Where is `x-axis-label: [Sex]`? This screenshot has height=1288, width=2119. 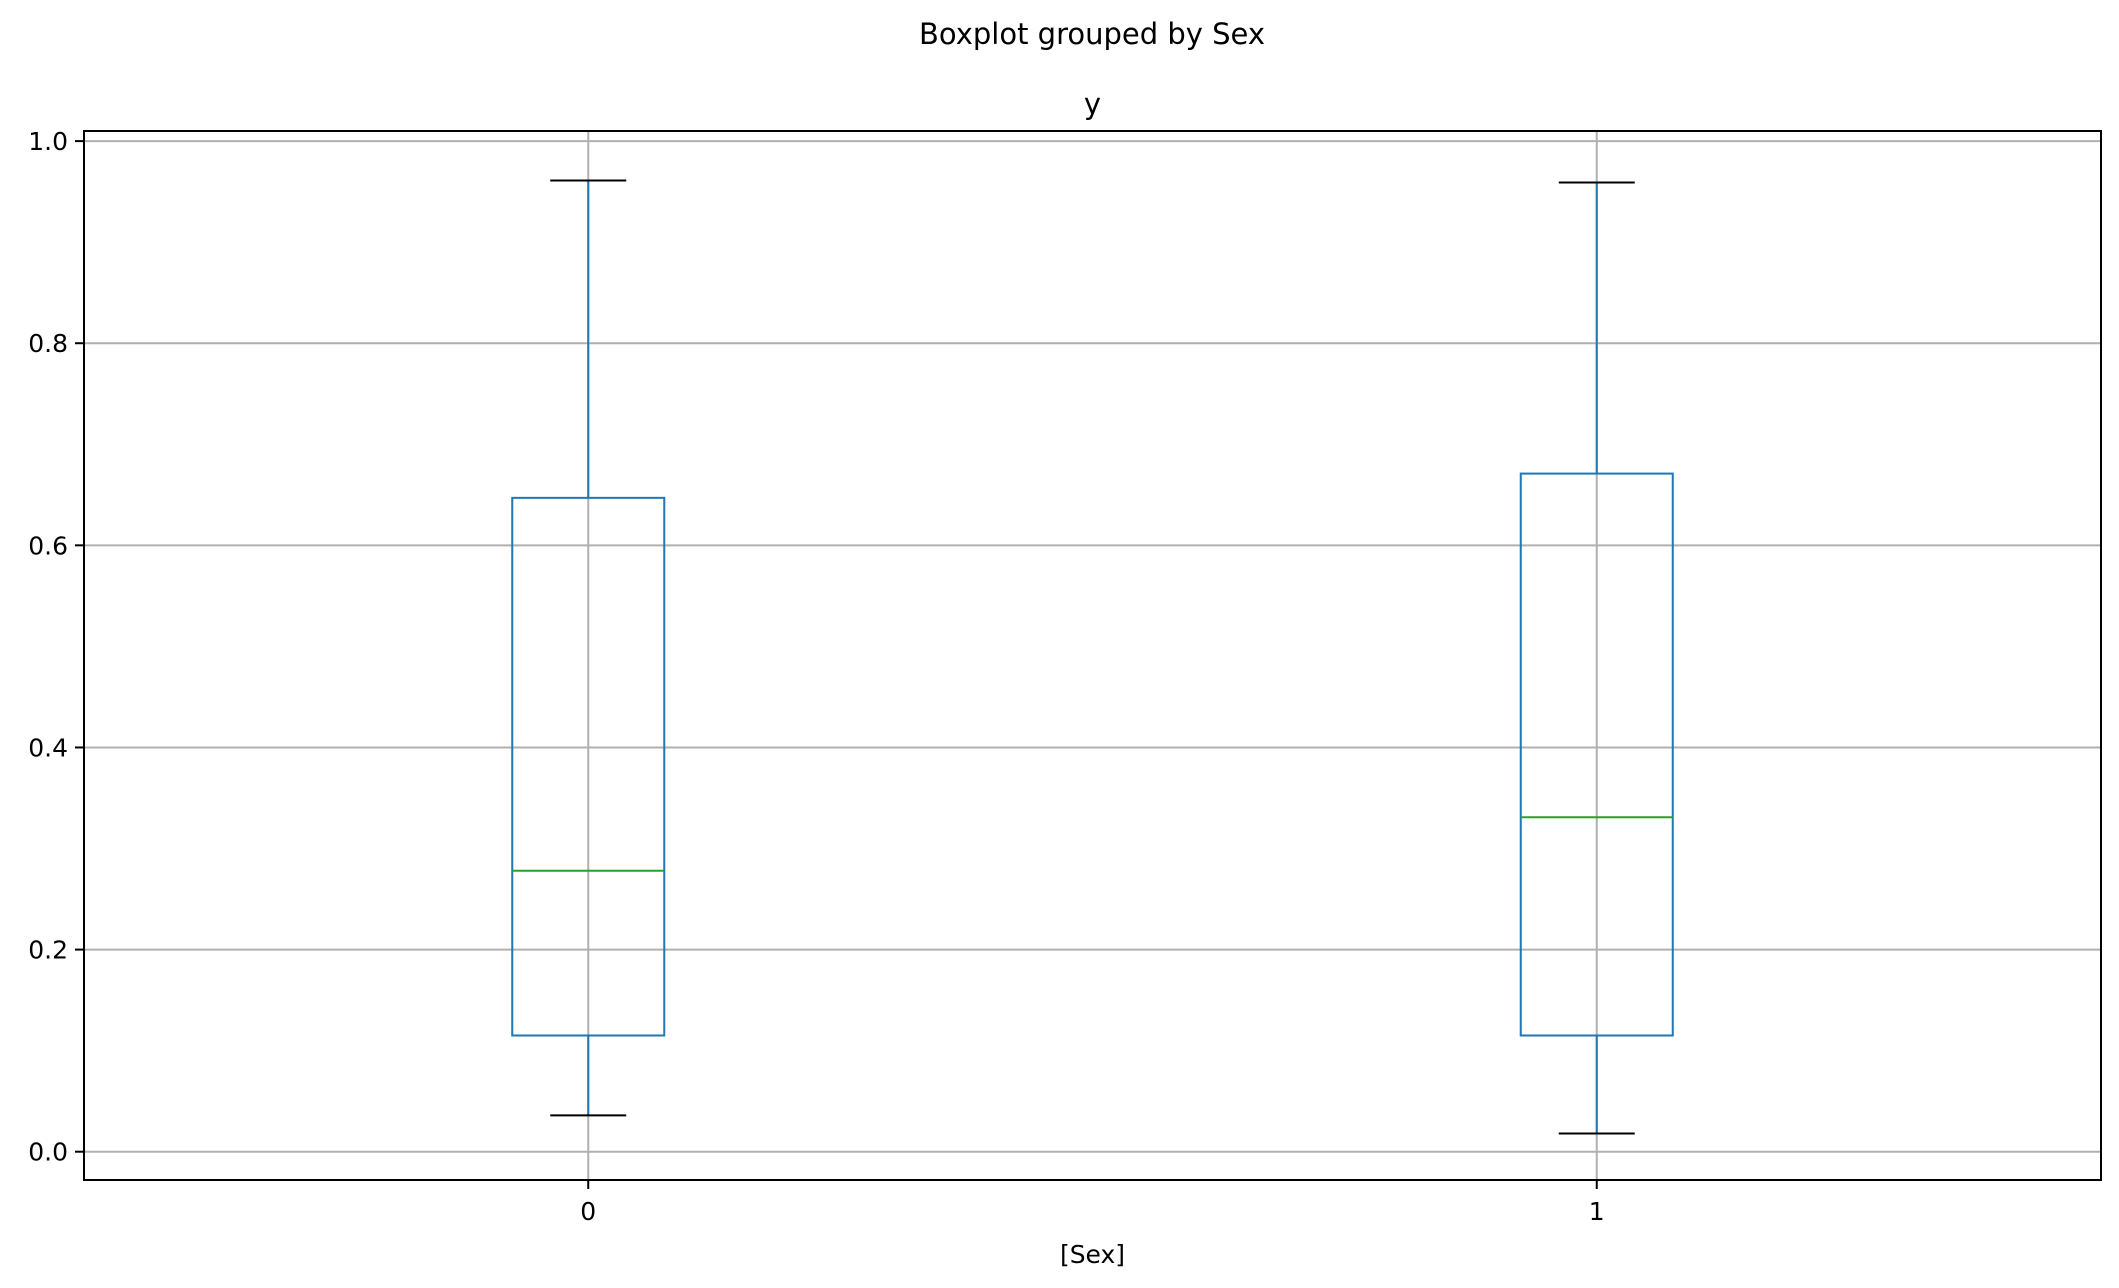 x-axis-label: [Sex] is located at coordinates (1092, 1254).